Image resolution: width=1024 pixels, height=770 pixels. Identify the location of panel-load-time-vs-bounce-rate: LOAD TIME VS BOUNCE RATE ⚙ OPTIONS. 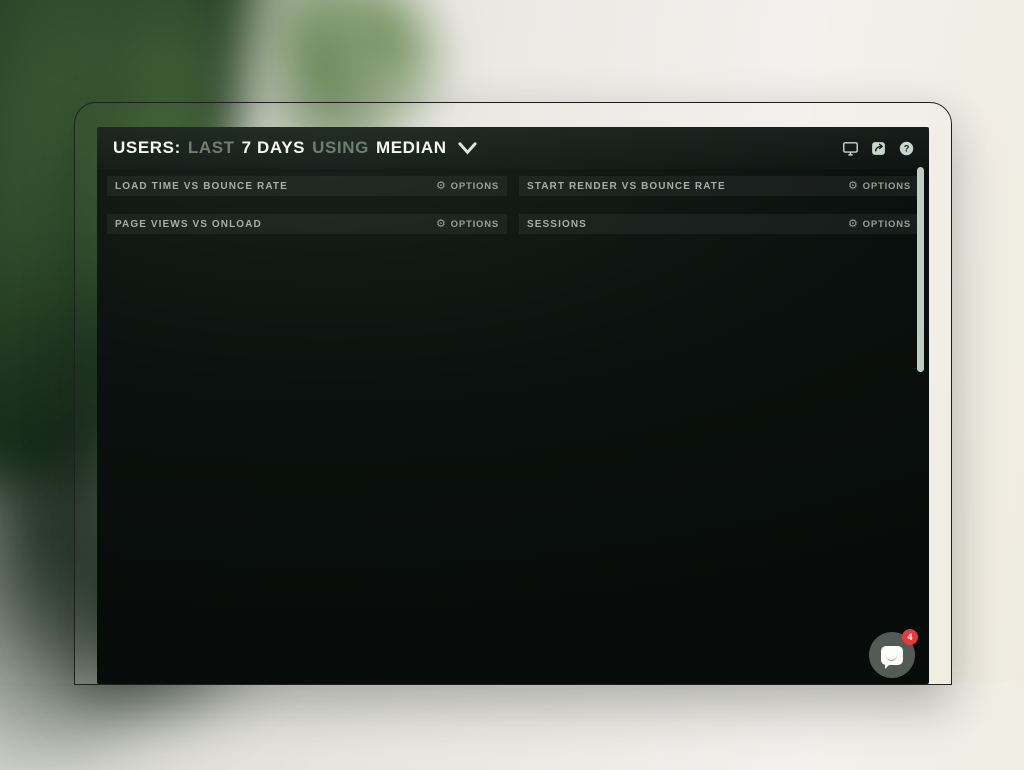
(307, 190).